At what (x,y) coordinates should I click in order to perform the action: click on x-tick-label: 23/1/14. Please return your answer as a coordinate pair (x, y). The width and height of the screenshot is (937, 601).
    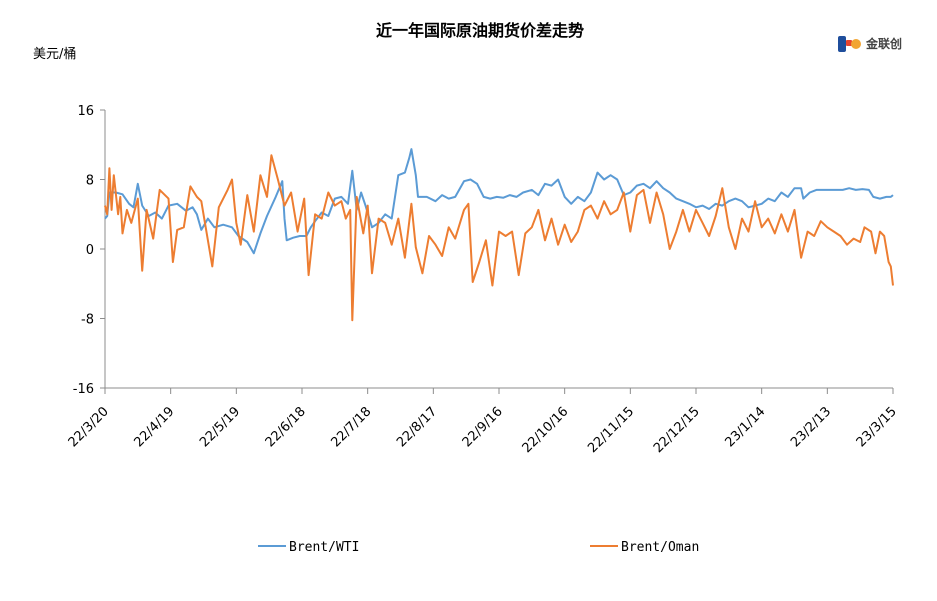
    Looking at the image, I should click on (745, 427).